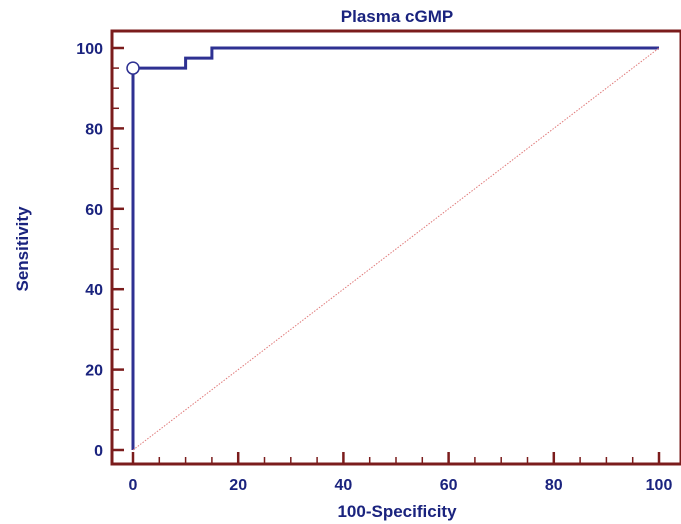 The image size is (681, 524). I want to click on y-tick-label: 100, so click(89, 49).